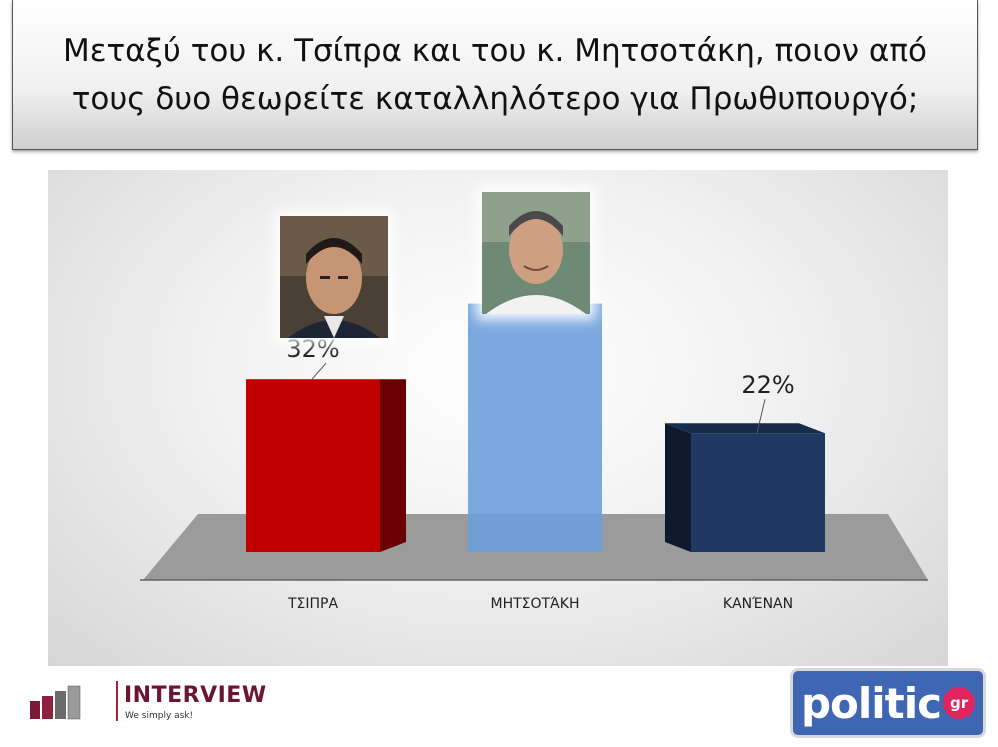  What do you see at coordinates (334, 277) in the screenshot?
I see `portrait-tsipras` at bounding box center [334, 277].